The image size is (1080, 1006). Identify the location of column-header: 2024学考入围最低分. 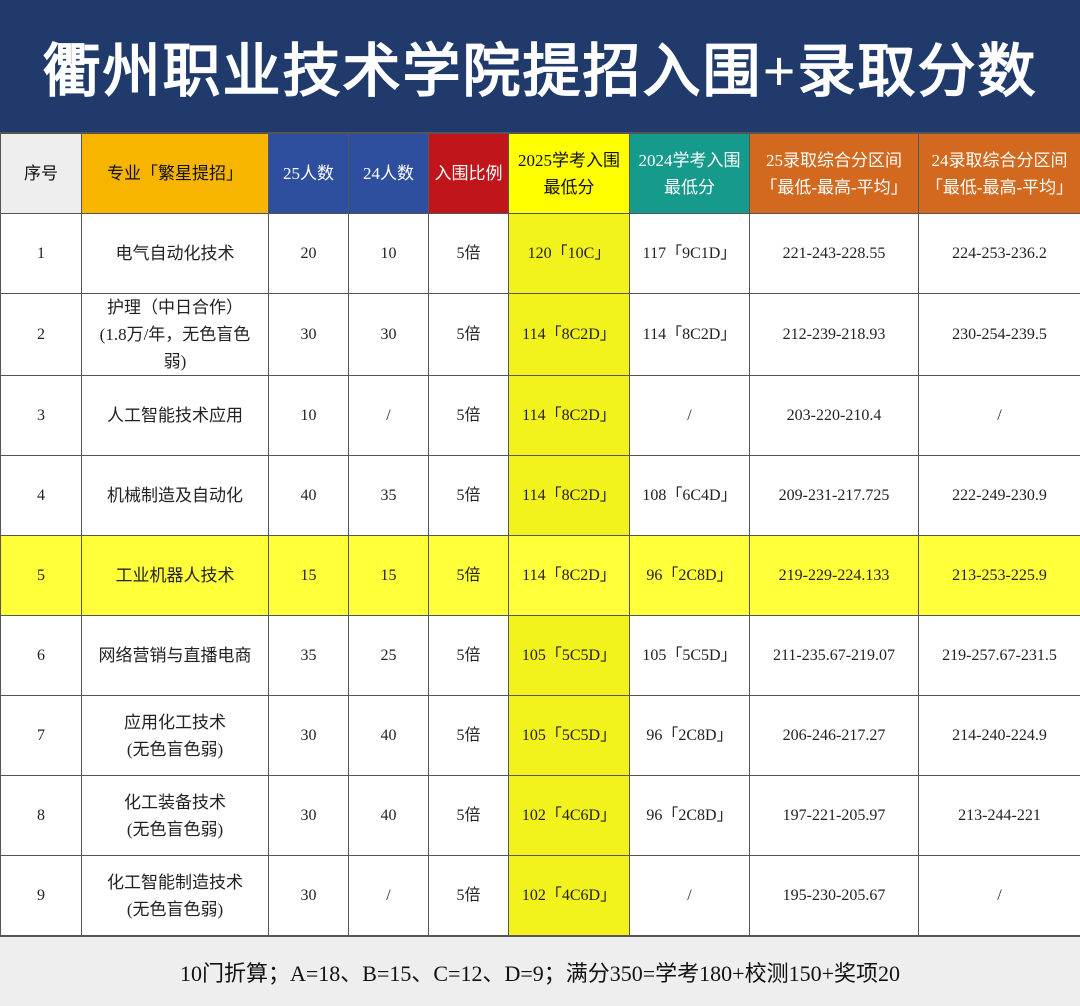
(690, 174).